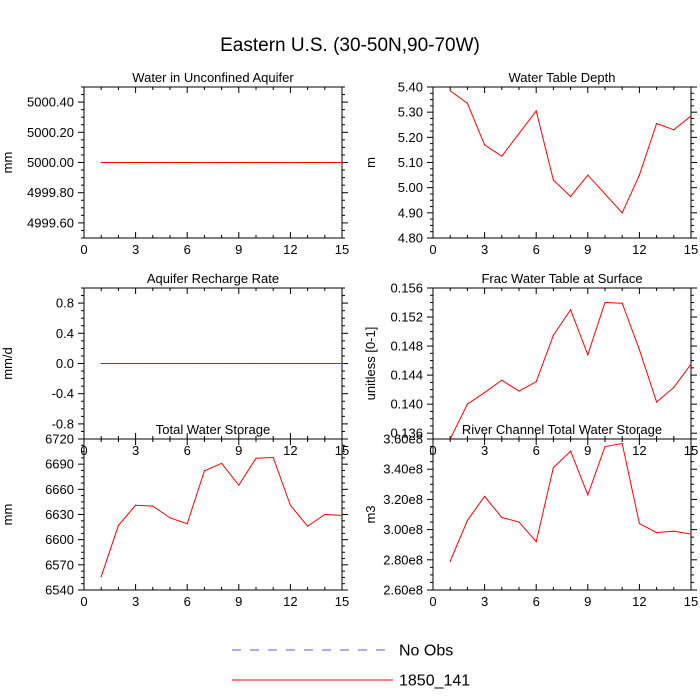  Describe the element at coordinates (59, 489) in the screenshot. I see `y-tick-label: 6660` at that location.